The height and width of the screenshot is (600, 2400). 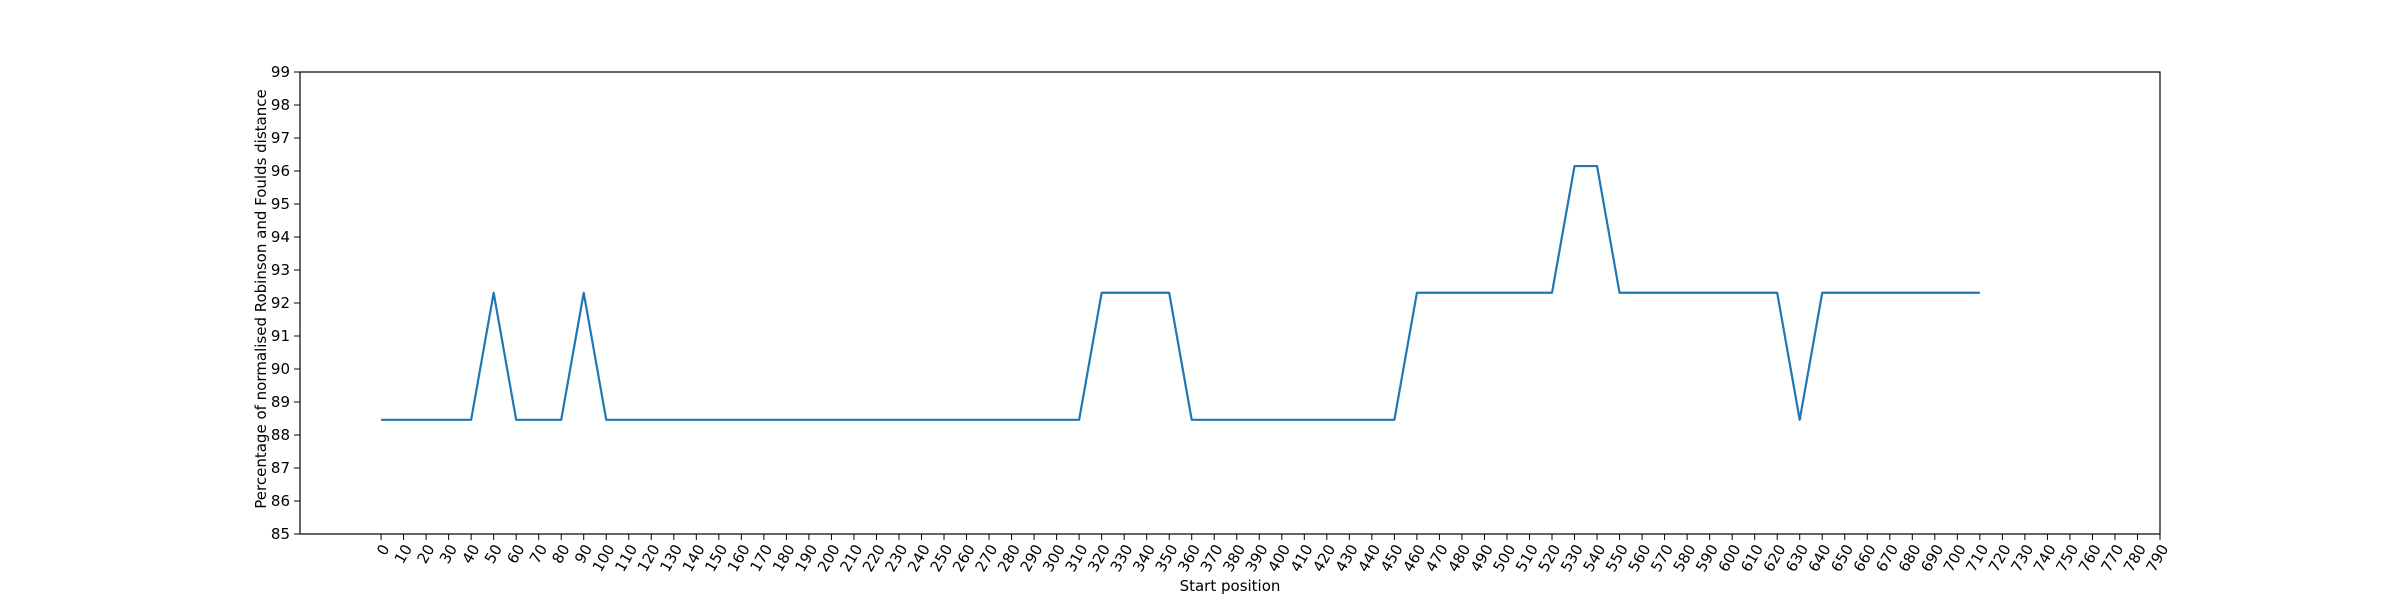 I want to click on x-tick-label: 60, so click(x=515, y=554).